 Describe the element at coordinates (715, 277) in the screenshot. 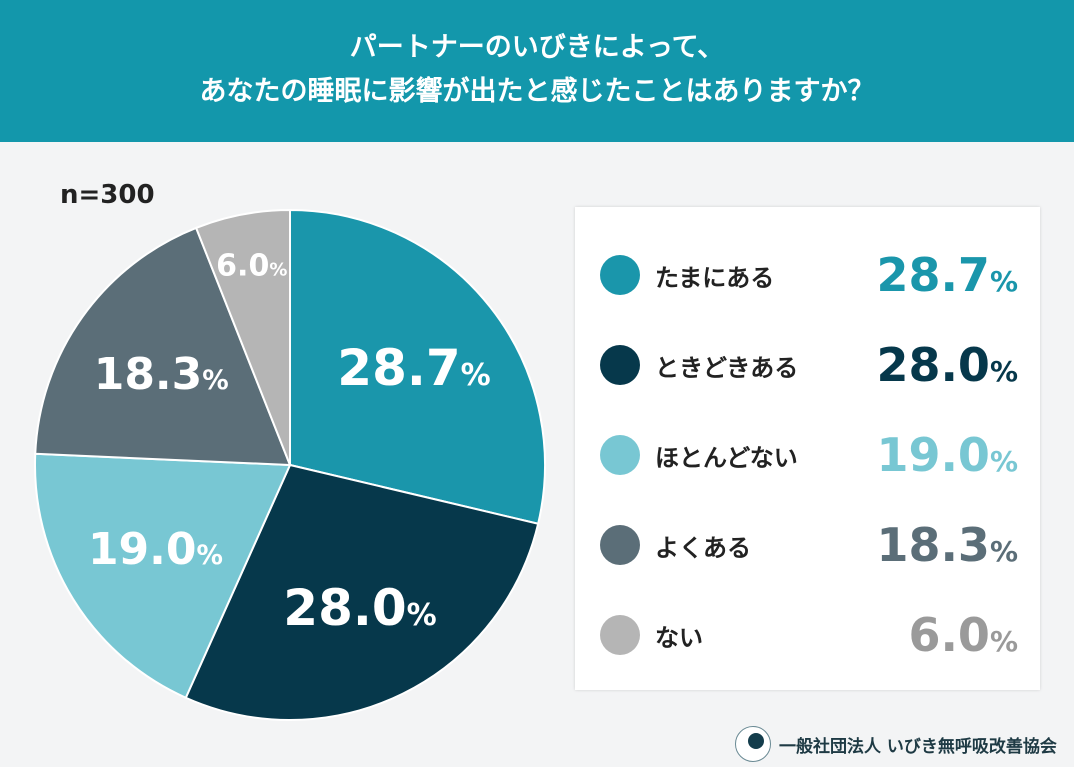

I see `legend-label: たまにある` at that location.